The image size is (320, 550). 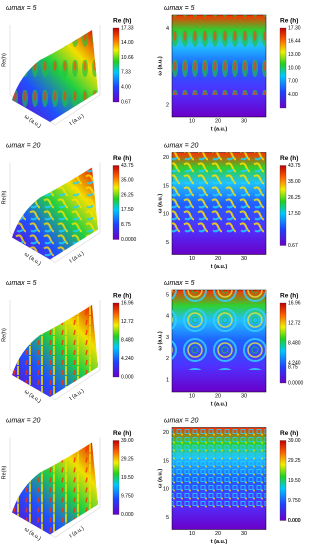 I want to click on colorbar-tick-label: 17.30, so click(x=294, y=28).